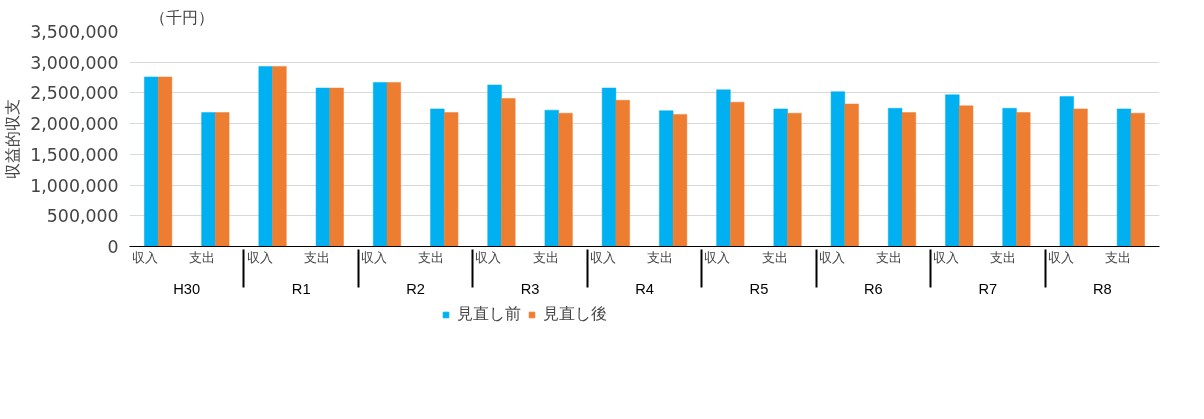 Image resolution: width=1204 pixels, height=419 pixels. Describe the element at coordinates (759, 288) in the screenshot. I see `text: R5` at that location.